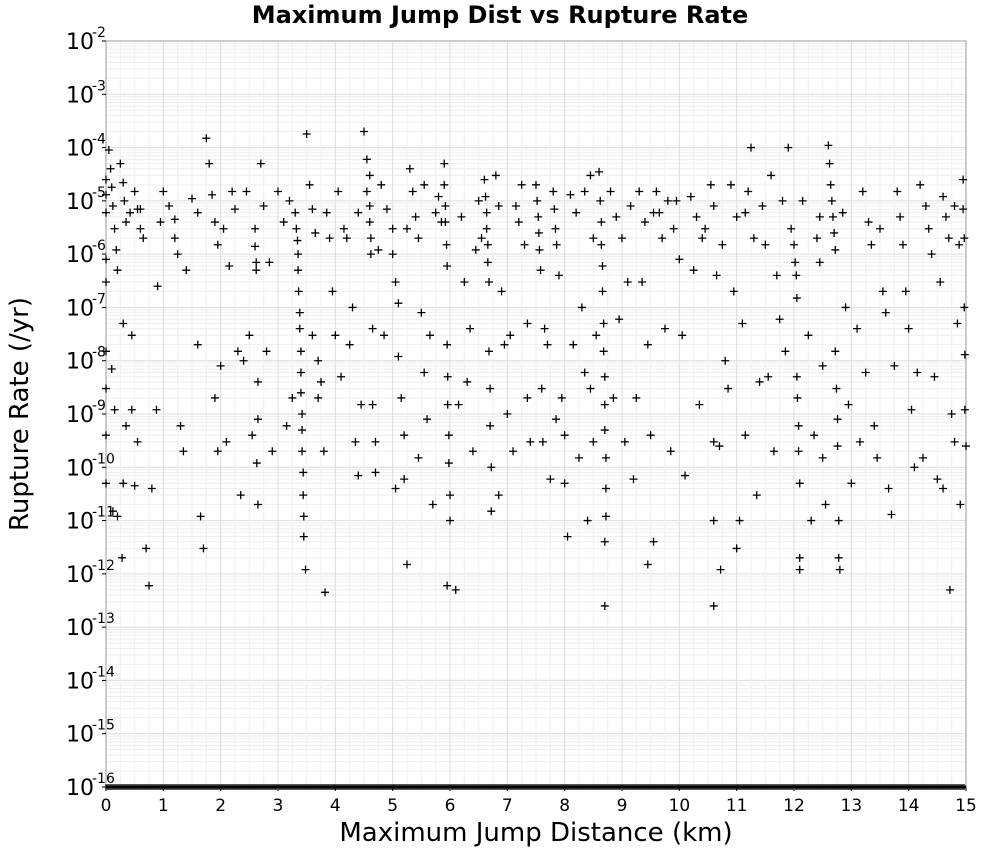 This screenshot has height=850, width=1000. What do you see at coordinates (966, 806) in the screenshot?
I see `x-tick-label: 15` at bounding box center [966, 806].